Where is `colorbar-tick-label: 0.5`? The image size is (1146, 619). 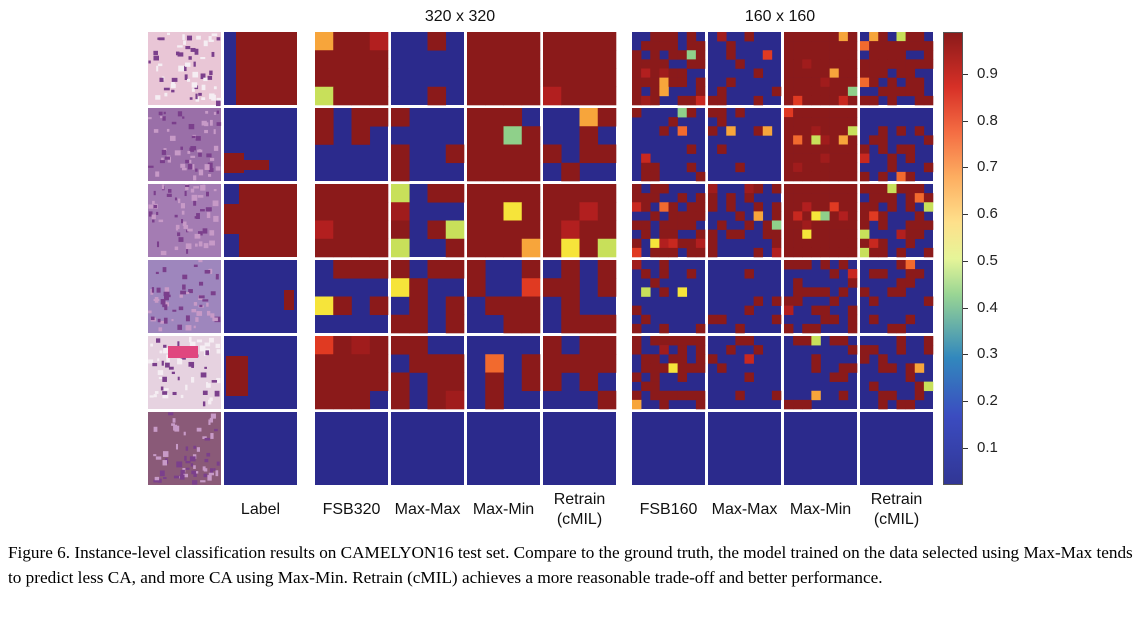
colorbar-tick-label: 0.5 is located at coordinates (987, 260).